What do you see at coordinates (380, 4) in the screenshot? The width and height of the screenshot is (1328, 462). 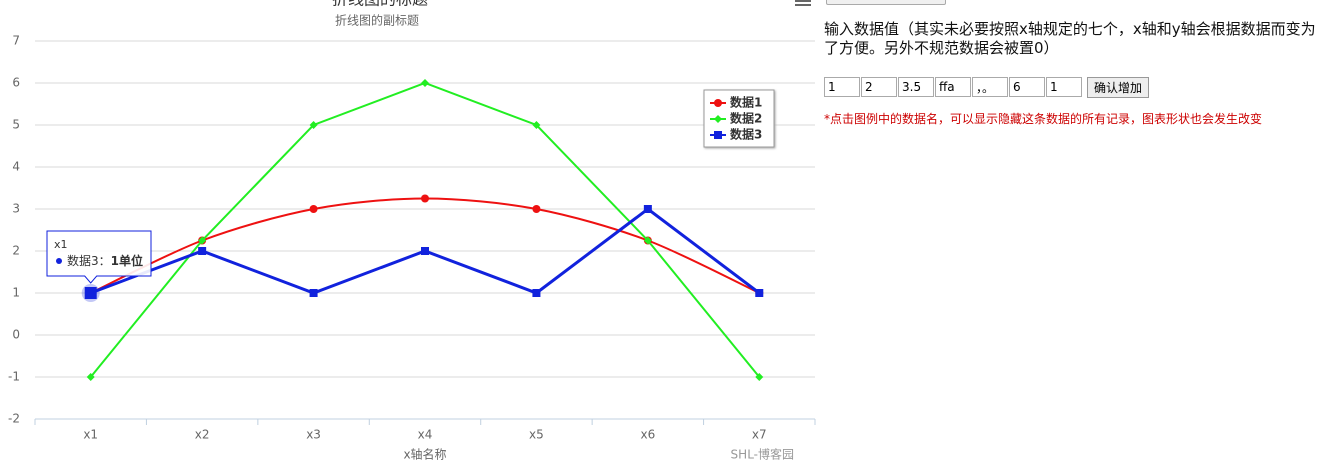 I see `chart-title: 折线图的标题` at bounding box center [380, 4].